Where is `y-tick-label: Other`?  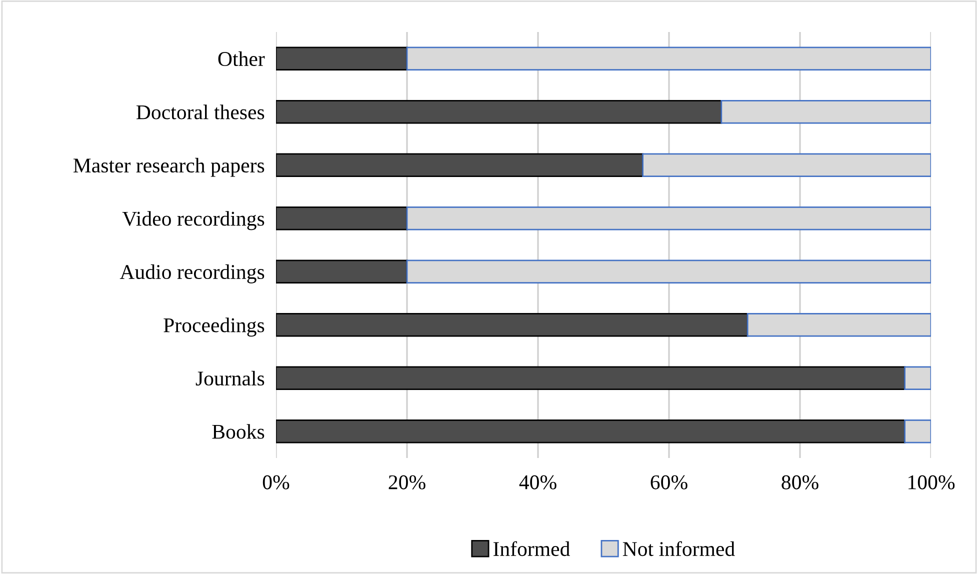 y-tick-label: Other is located at coordinates (241, 58).